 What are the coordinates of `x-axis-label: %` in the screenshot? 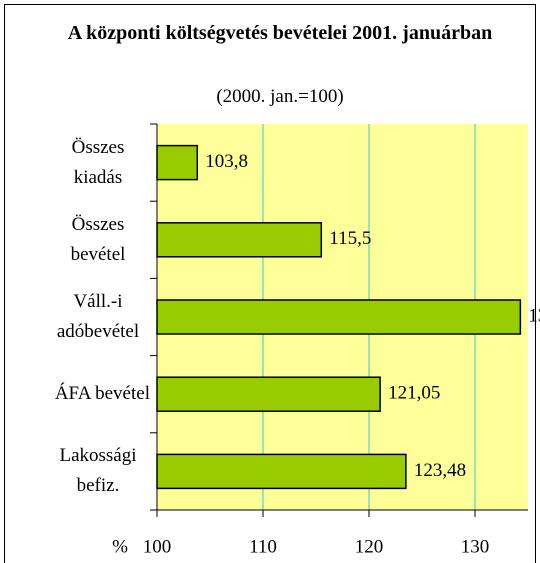 It's located at (120, 546).